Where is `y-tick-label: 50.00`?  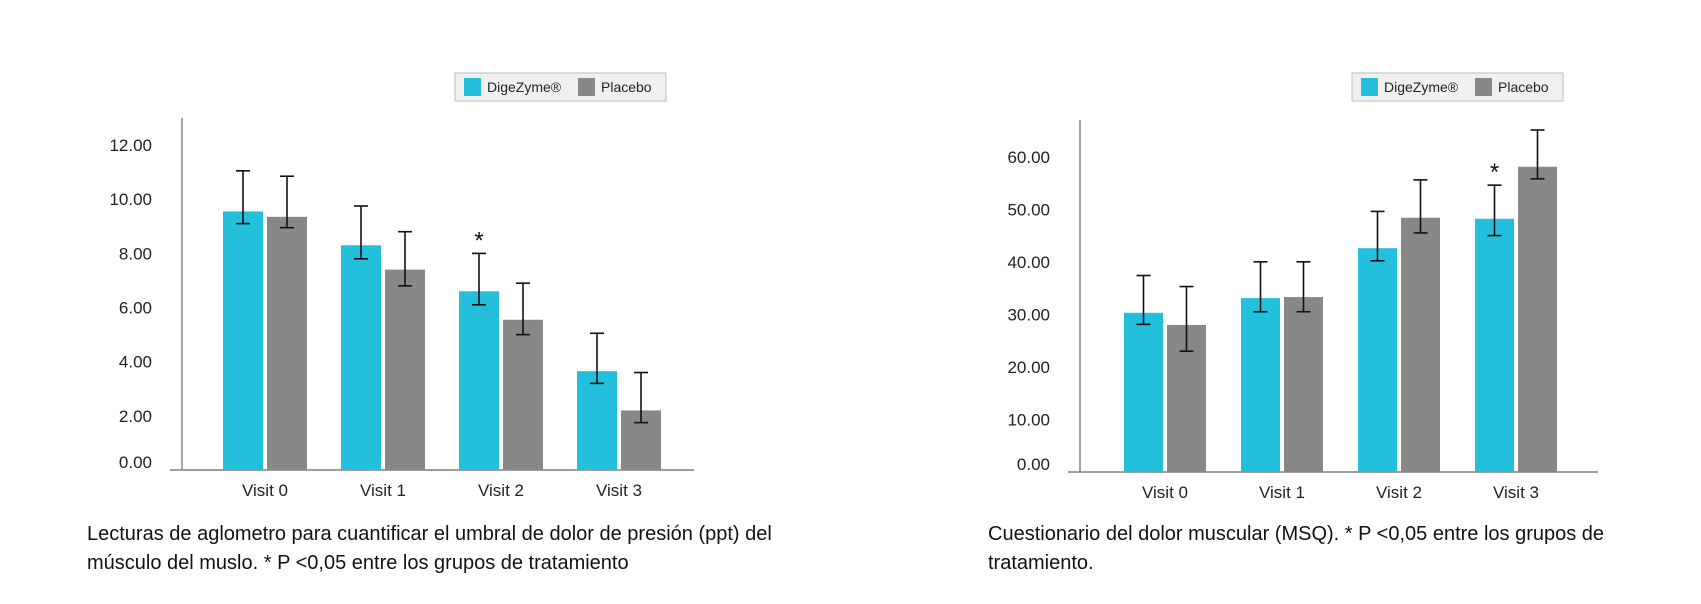 y-tick-label: 50.00 is located at coordinates (1028, 209).